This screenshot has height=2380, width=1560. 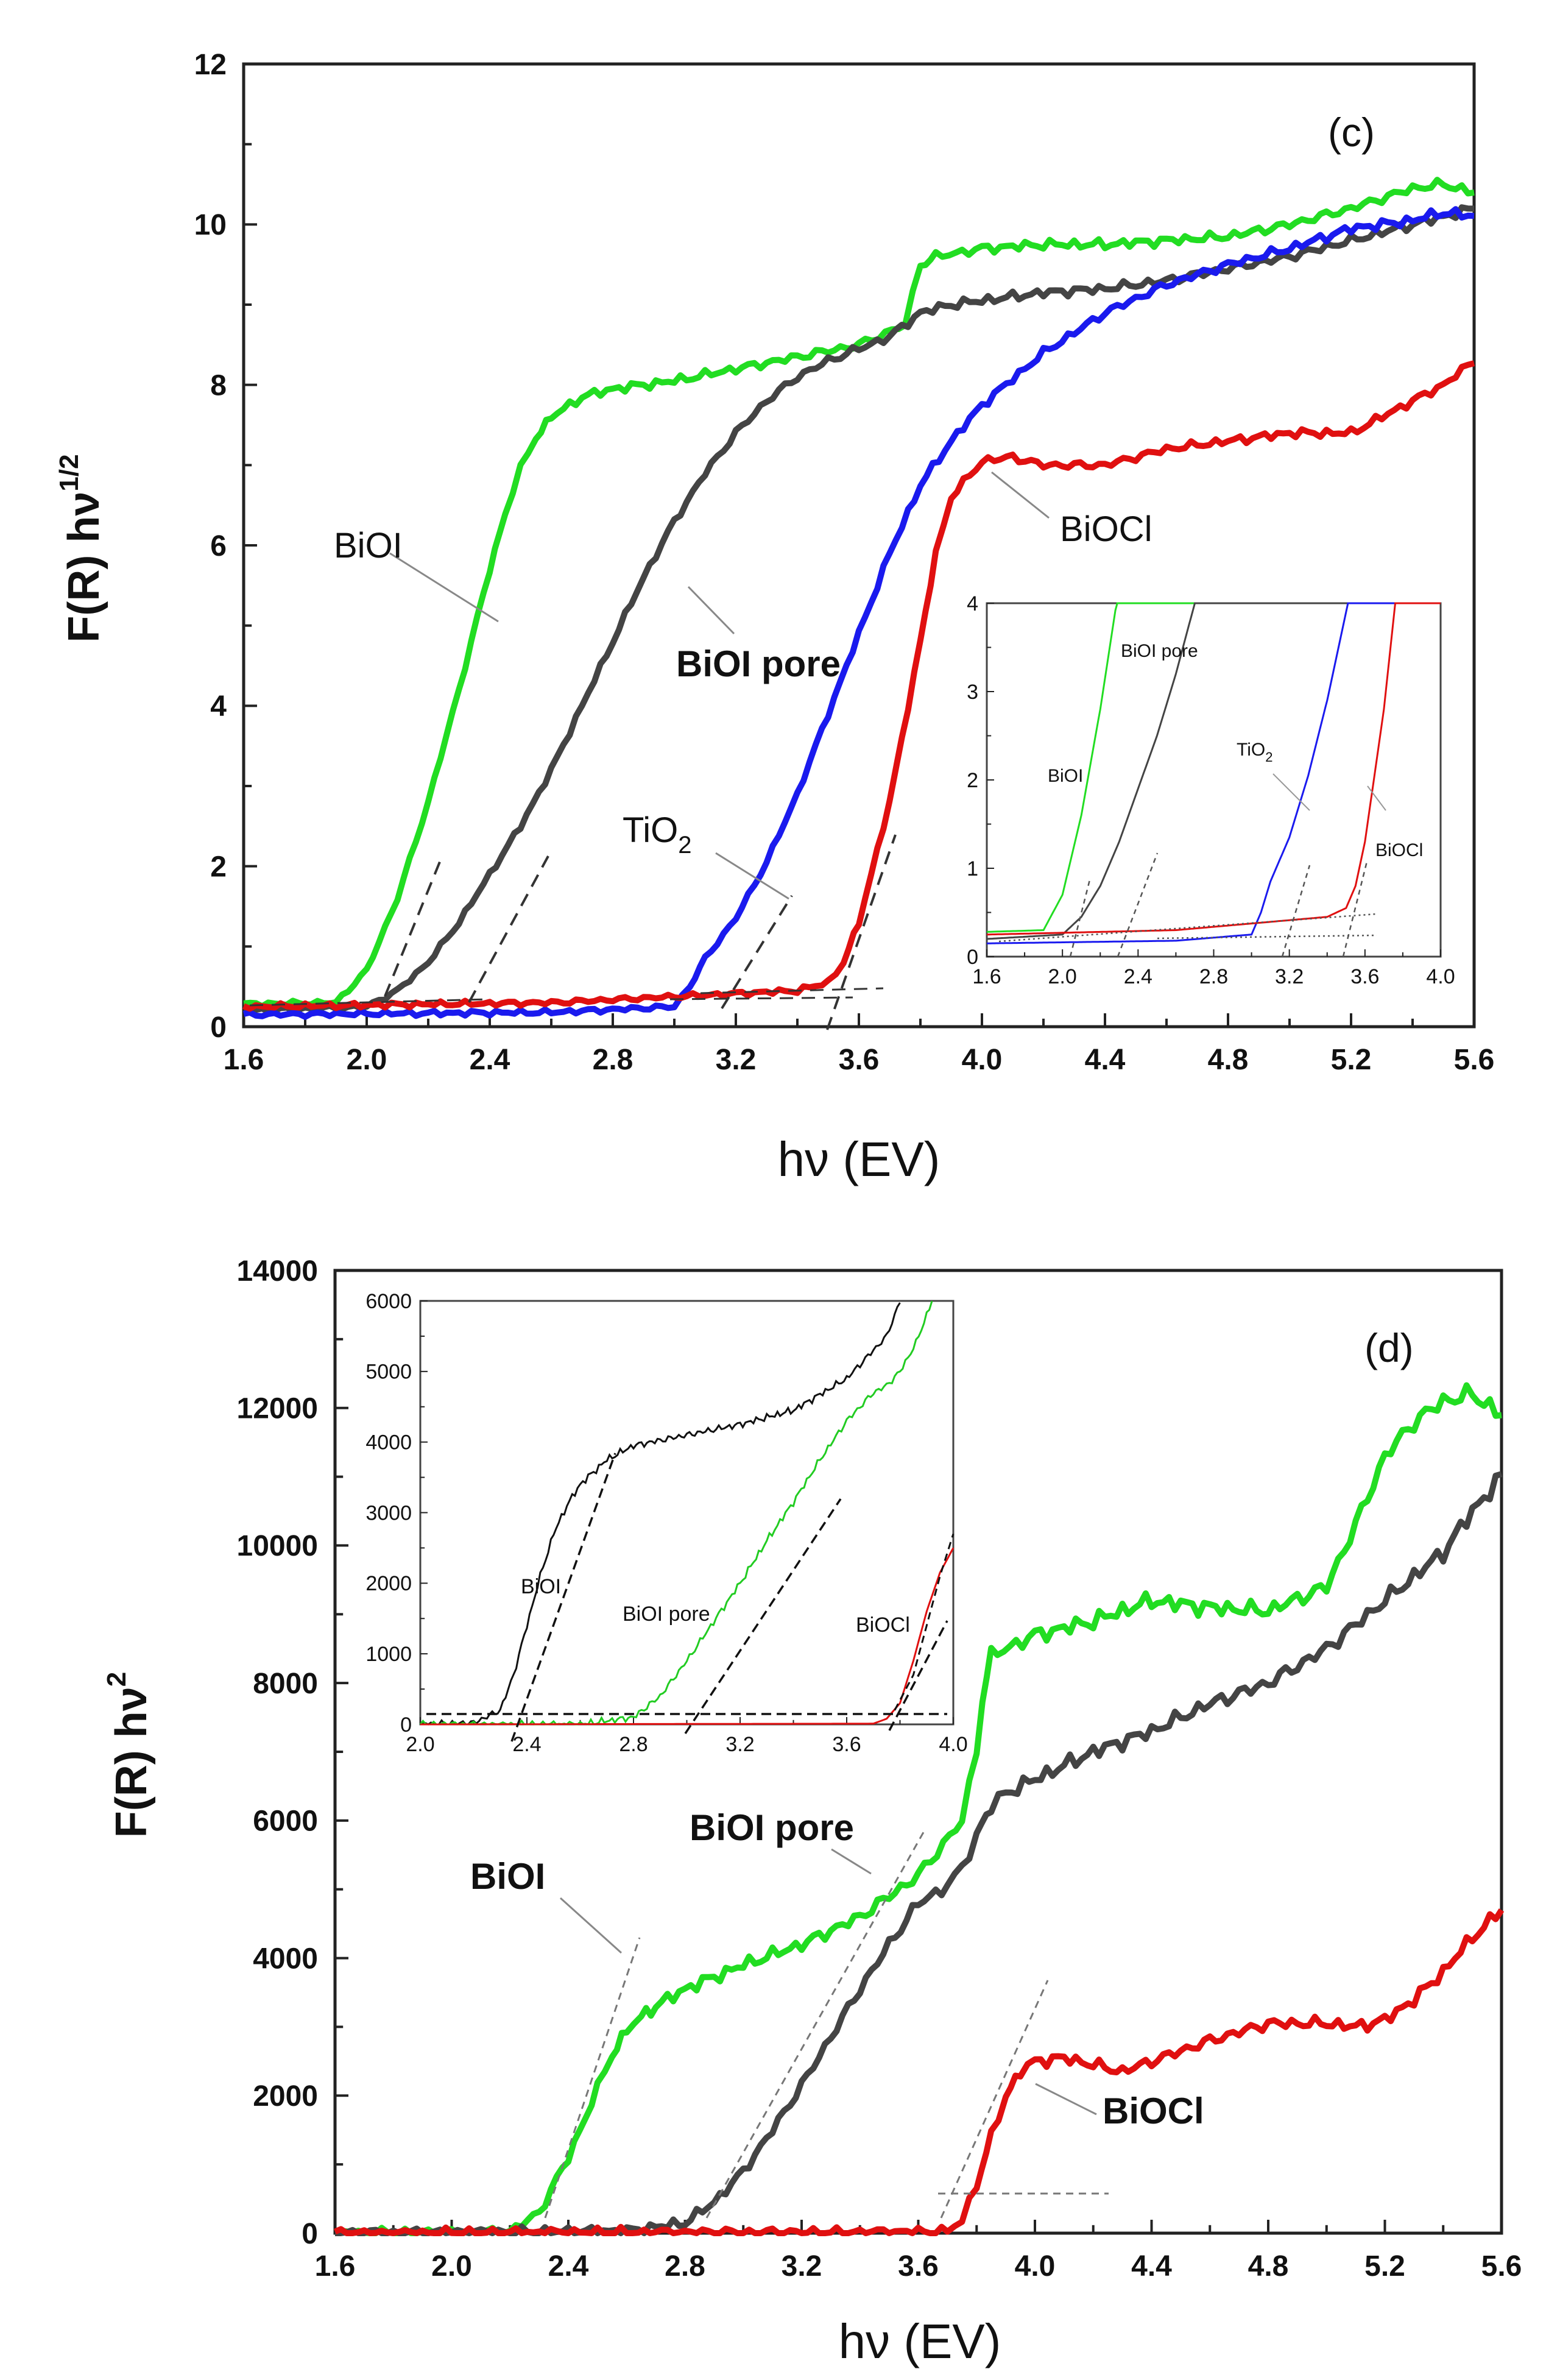 I want to click on inset-tangent-biocl, so click(x=1356, y=908).